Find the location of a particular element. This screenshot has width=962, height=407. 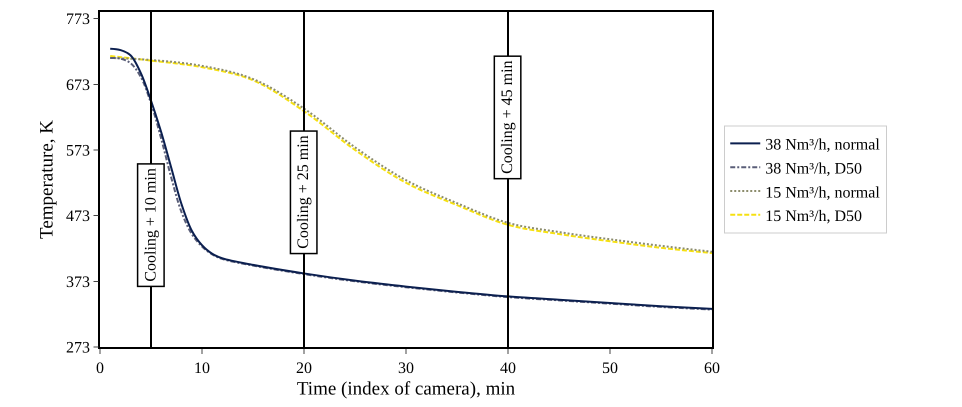

x-tick-label: 10 is located at coordinates (202, 368).